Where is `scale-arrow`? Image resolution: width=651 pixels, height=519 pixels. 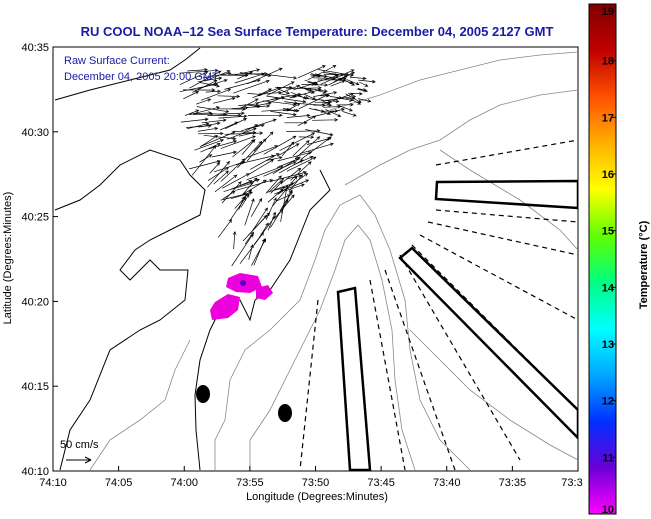
scale-arrow is located at coordinates (79, 460).